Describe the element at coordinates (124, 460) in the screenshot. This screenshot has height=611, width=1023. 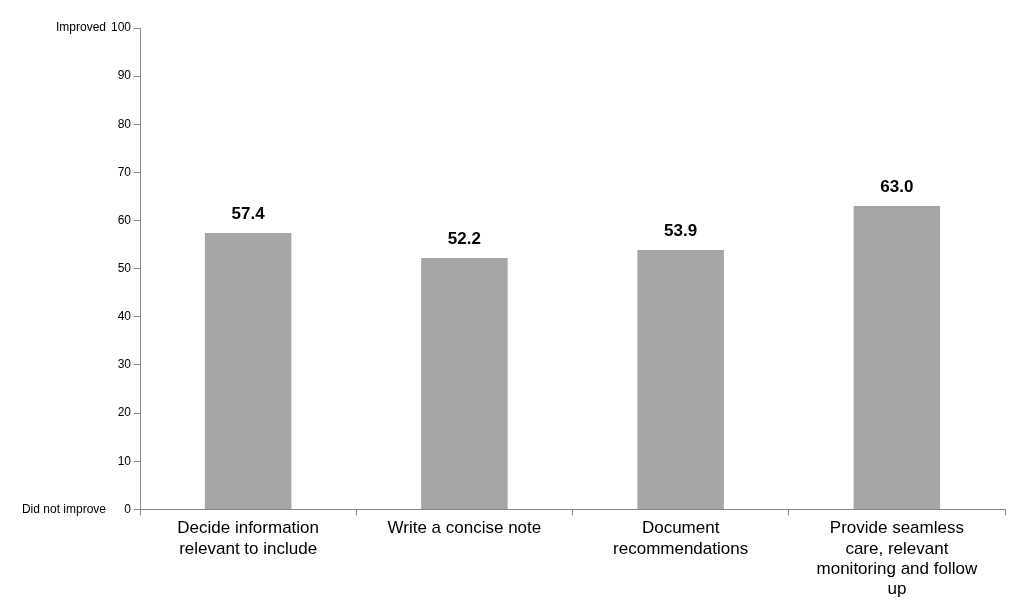
I see `y-tick-label: 10` at that location.